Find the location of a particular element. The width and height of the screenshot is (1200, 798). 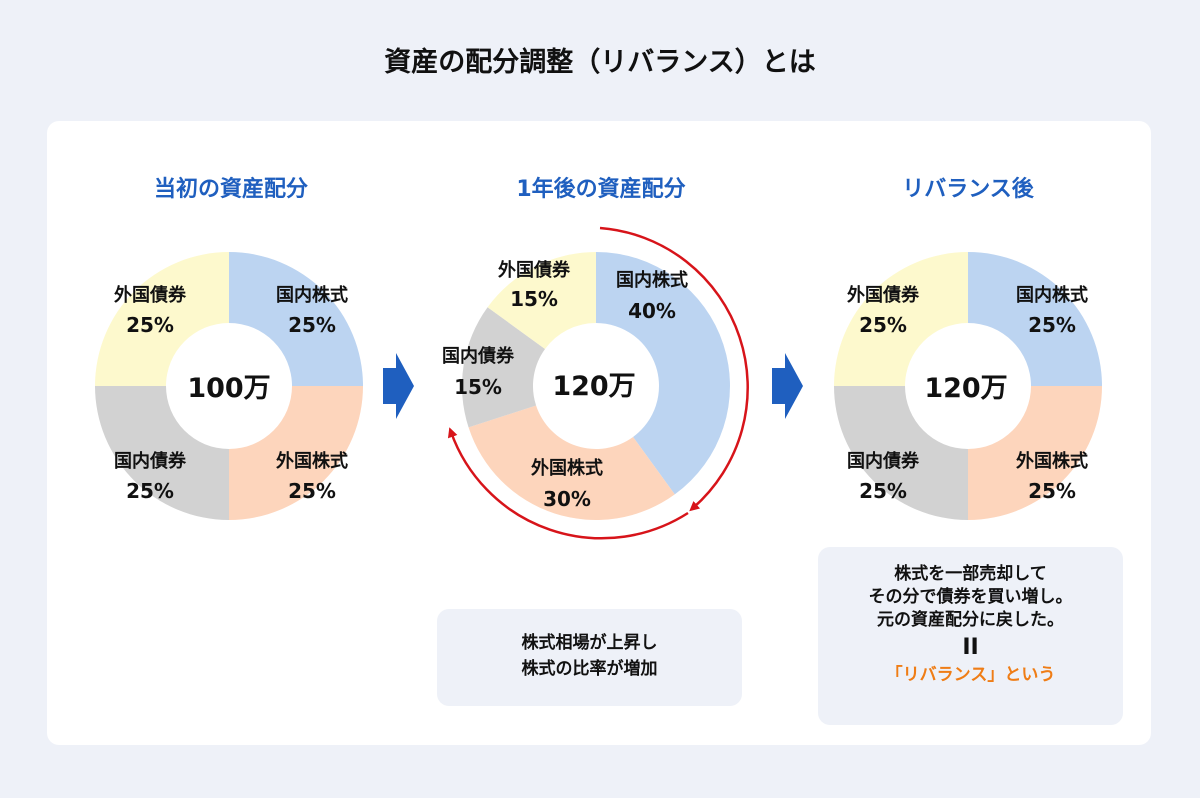

rebalance-callout: 「リバランス」という is located at coordinates (970, 675).